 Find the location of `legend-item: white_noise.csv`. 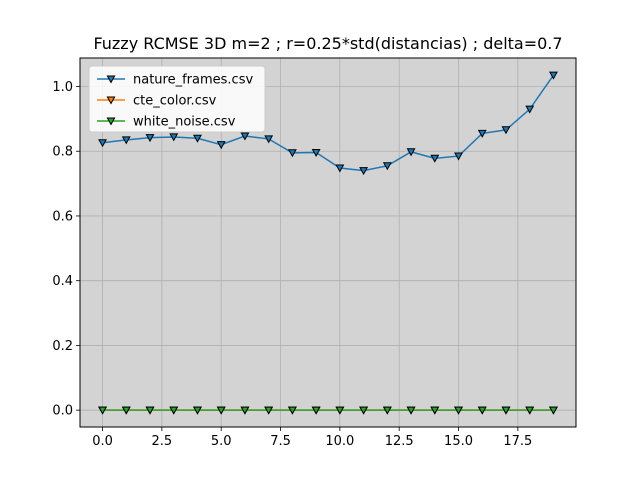

legend-item: white_noise.csv is located at coordinates (166, 122).